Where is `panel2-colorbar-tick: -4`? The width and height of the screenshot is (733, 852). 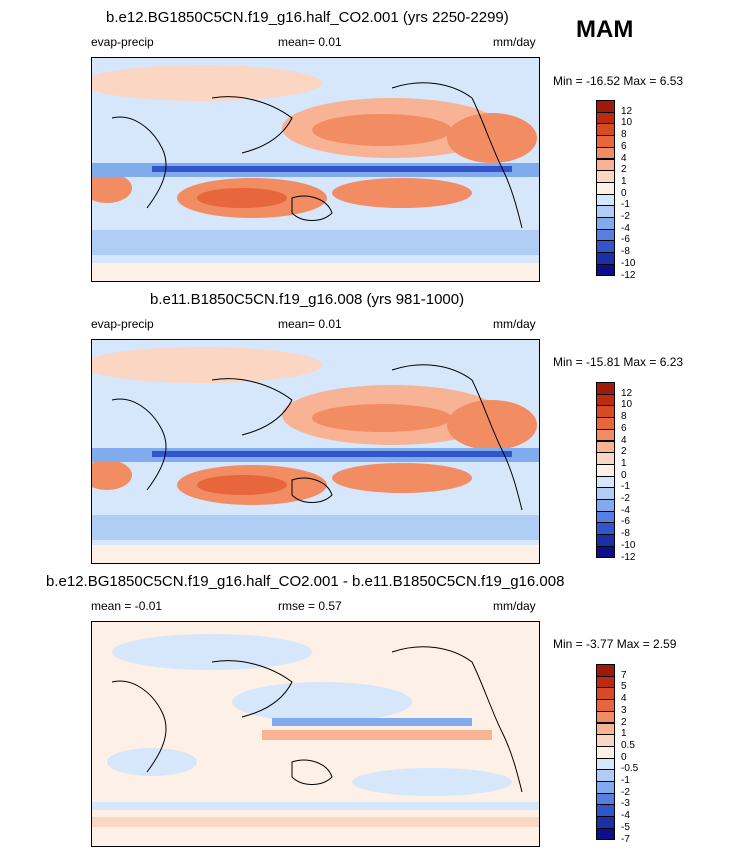
panel2-colorbar-tick: -4 is located at coordinates (625, 510).